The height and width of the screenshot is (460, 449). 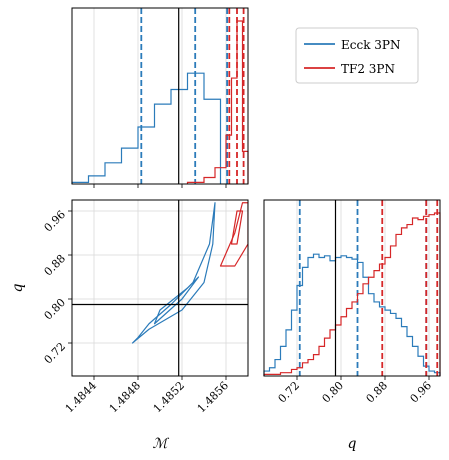 I want to click on legend-label-eccK: Ecck 3PN, so click(x=371, y=45).